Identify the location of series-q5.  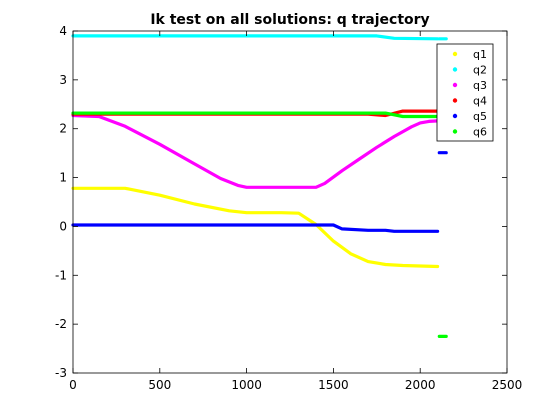
(259, 192).